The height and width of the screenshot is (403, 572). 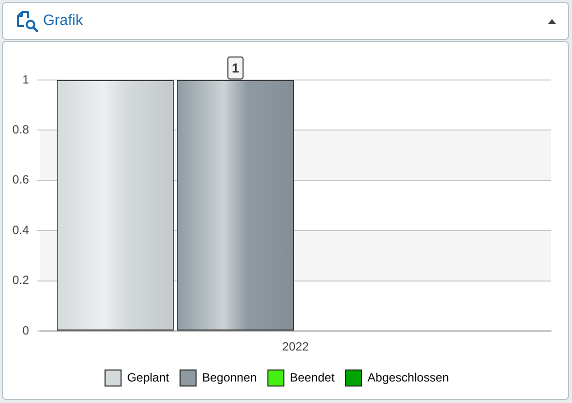 What do you see at coordinates (26, 330) in the screenshot?
I see `y-tick-label: 0` at bounding box center [26, 330].